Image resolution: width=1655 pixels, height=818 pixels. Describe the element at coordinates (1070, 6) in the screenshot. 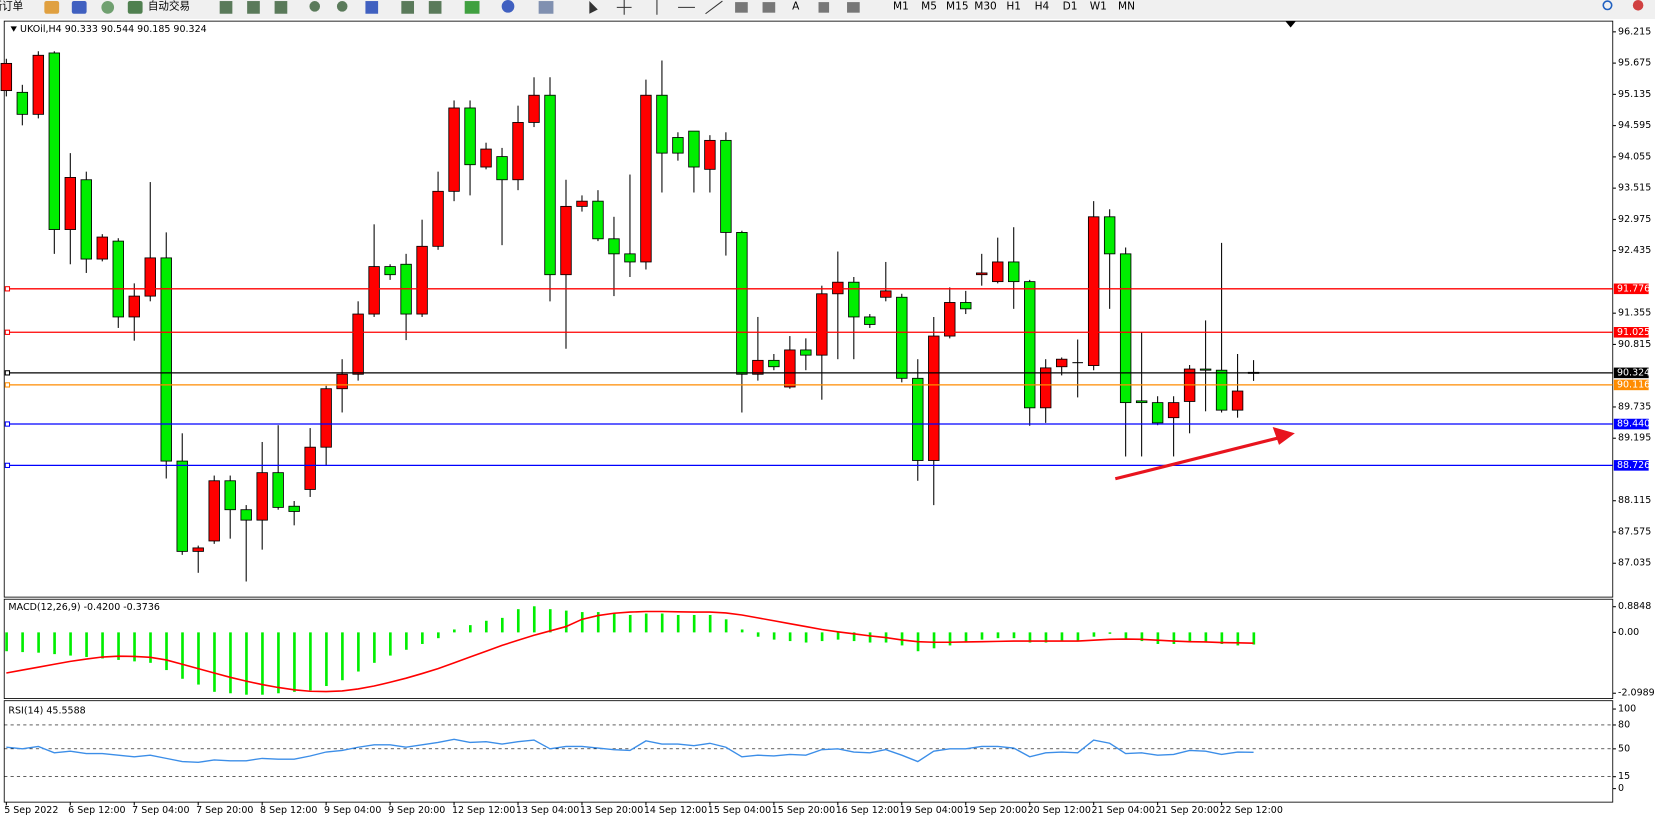

I see `timeframe-button: D1` at that location.